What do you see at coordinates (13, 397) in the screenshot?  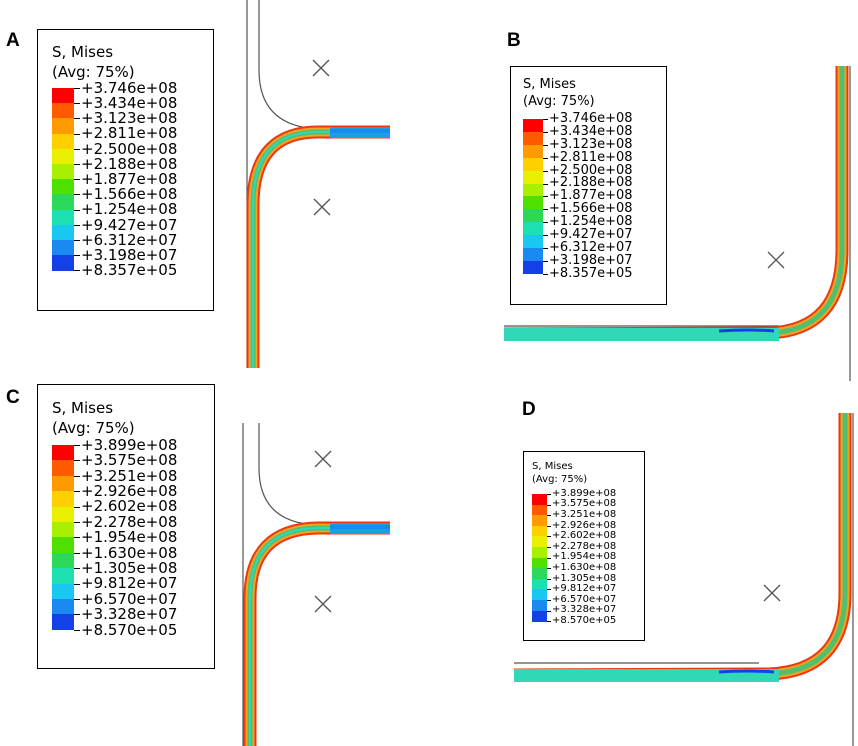 I see `panel-label: C` at bounding box center [13, 397].